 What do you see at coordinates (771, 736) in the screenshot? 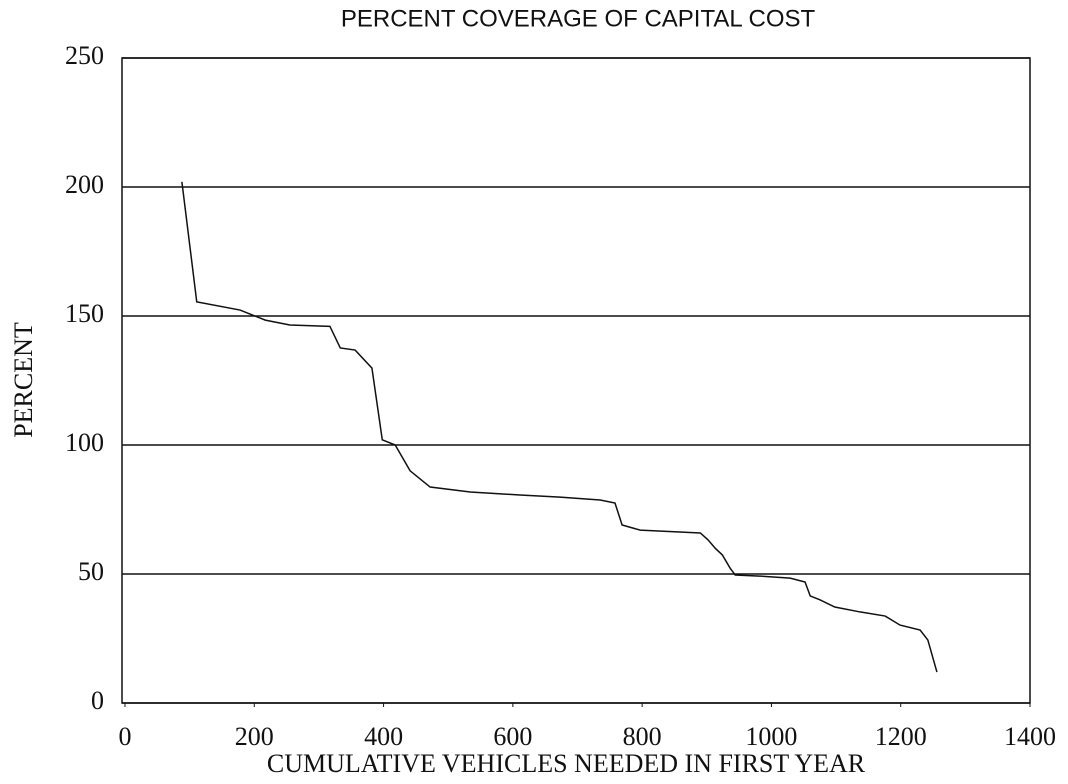
I see `x-tick-label: 1000` at bounding box center [771, 736].